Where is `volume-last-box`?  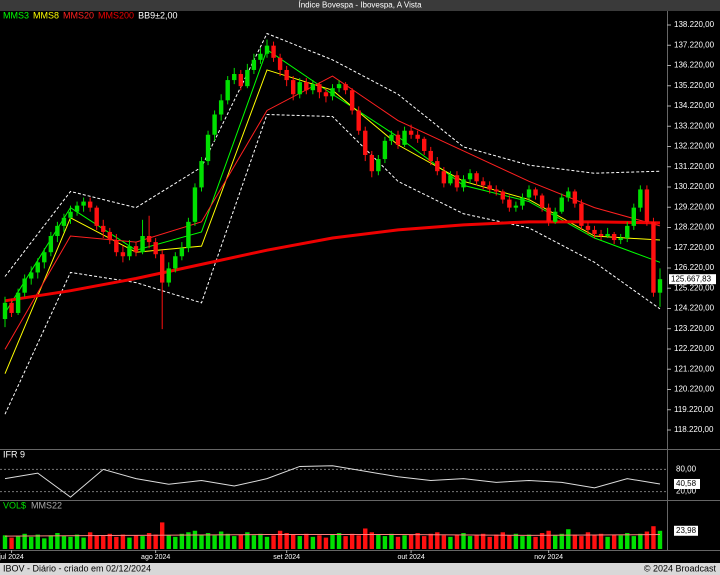
volume-last-box is located at coordinates (686, 530).